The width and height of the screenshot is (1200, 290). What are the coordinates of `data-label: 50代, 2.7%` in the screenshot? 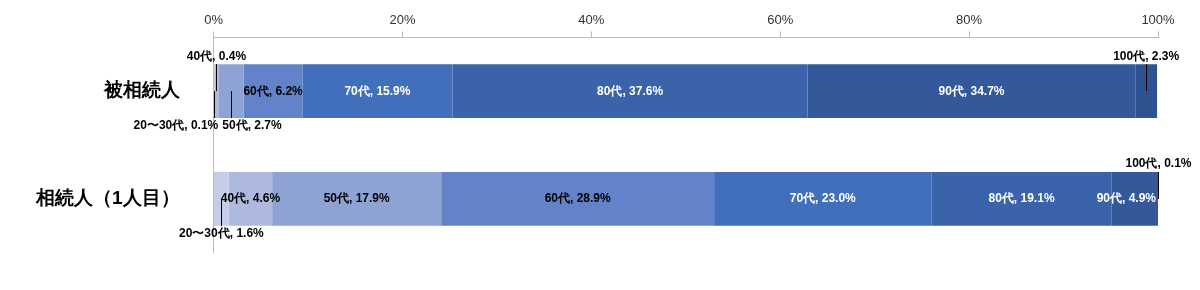 It's located at (252, 125).